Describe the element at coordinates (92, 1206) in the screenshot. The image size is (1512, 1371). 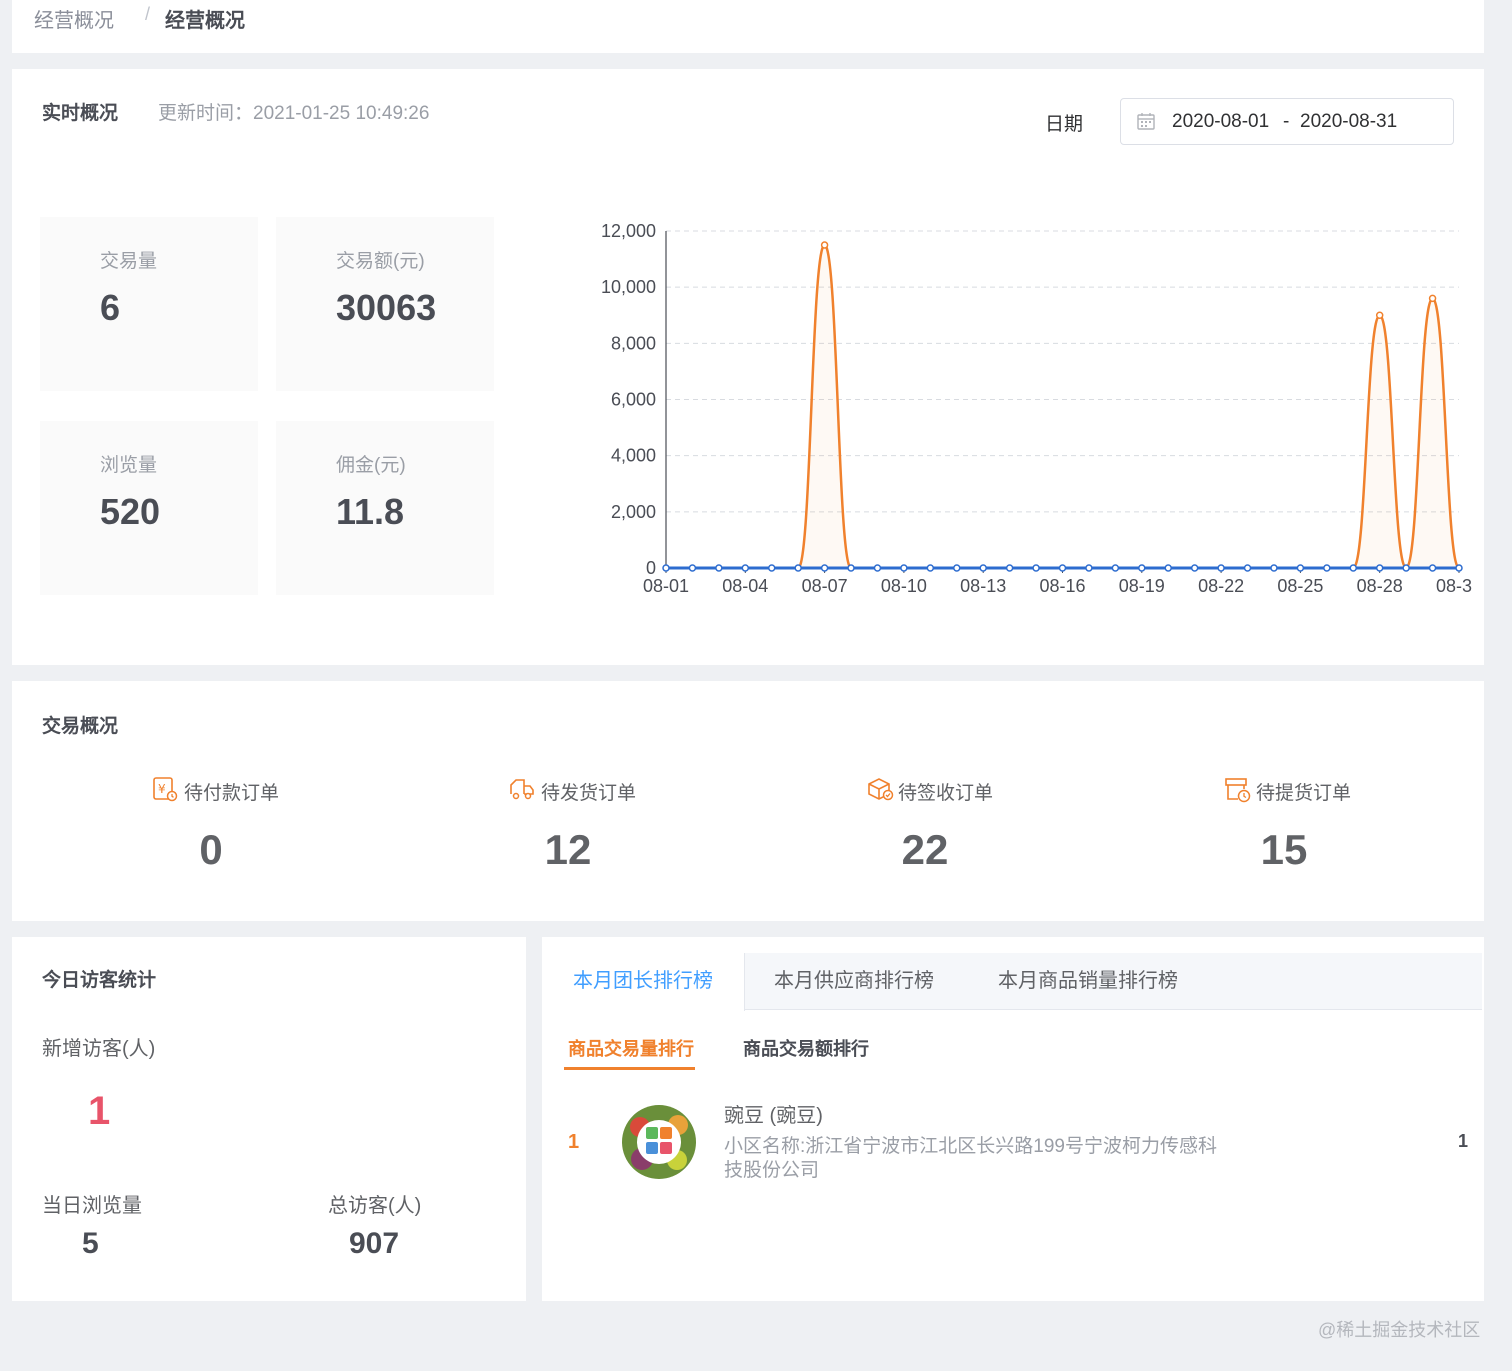
I see `page-views-label: 当日浏览量` at that location.